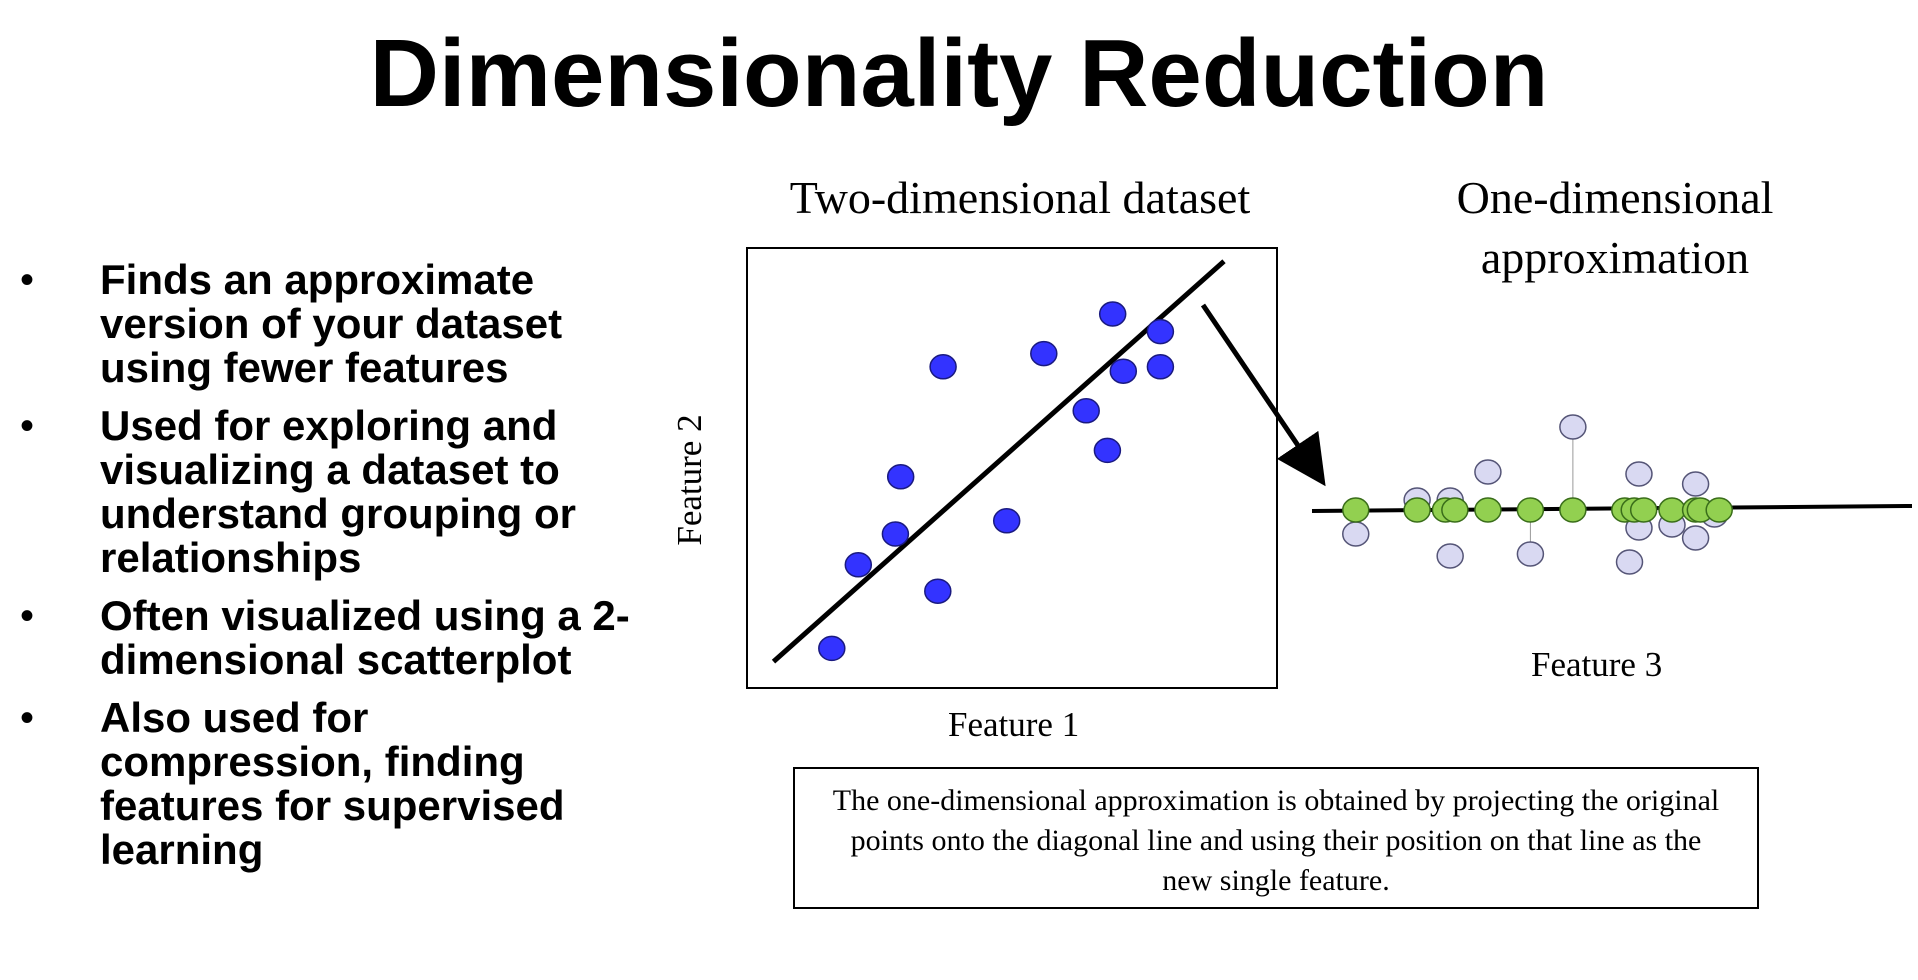  Describe the element at coordinates (959, 73) in the screenshot. I see `slide-title: Dimensionality Reduction` at that location.